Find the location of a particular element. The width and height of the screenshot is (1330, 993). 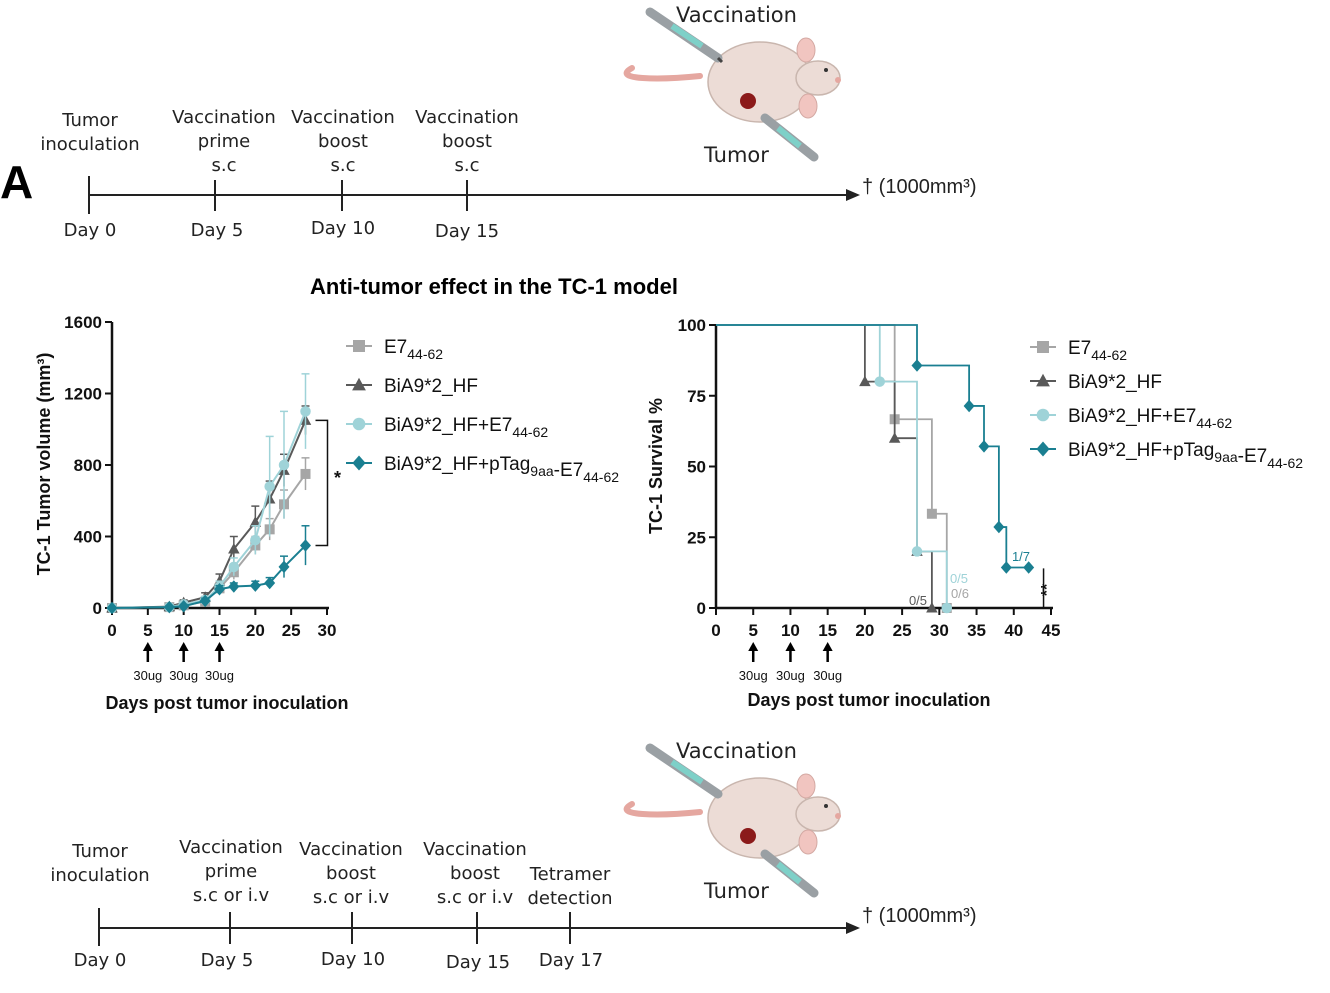

y-tick-label: 75 is located at coordinates (696, 396).